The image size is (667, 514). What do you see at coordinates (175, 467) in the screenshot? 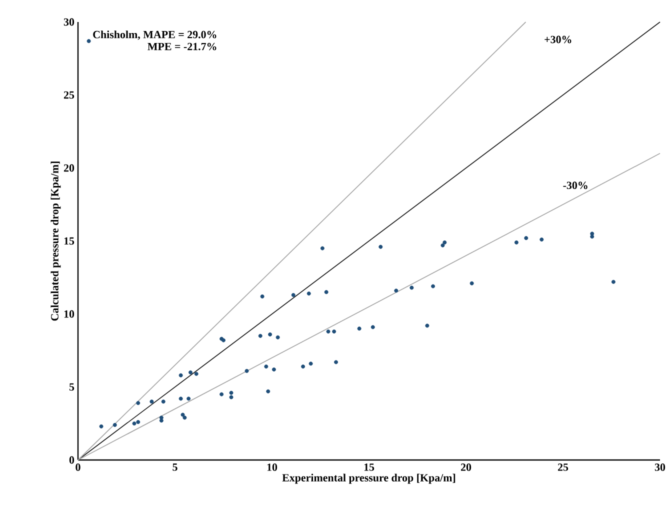
I see `x-tick-label: 5` at bounding box center [175, 467].